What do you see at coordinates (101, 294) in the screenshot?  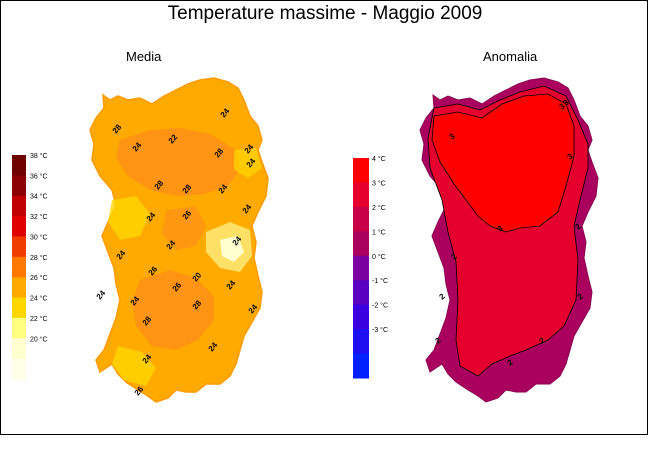 I see `contour-label-media: 24` at bounding box center [101, 294].